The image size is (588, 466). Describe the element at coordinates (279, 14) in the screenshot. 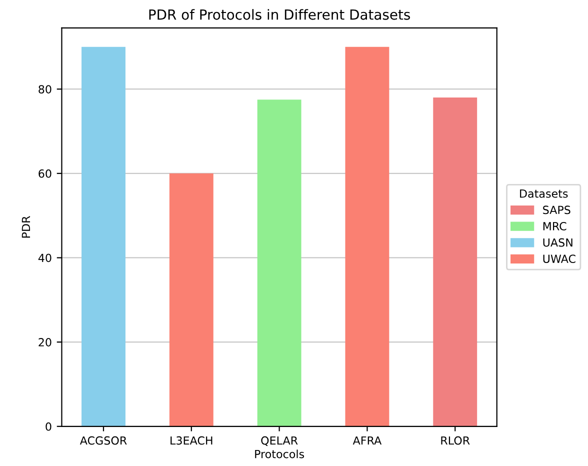

I see `chart-title: PDR of Protocols in Different Datasets` at that location.